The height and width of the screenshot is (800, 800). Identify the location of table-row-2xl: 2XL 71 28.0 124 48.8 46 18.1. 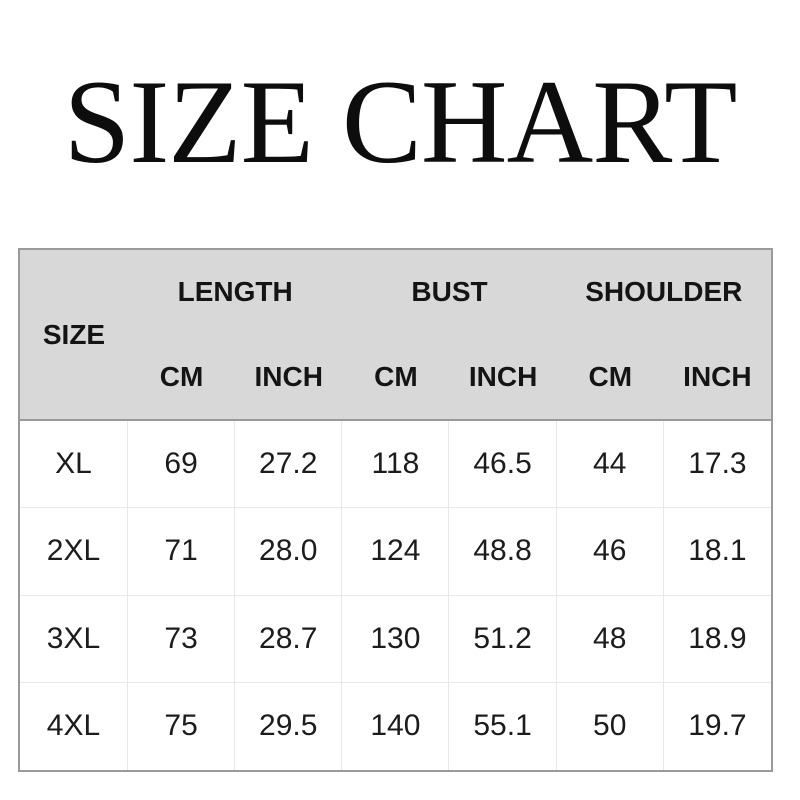
(395, 552).